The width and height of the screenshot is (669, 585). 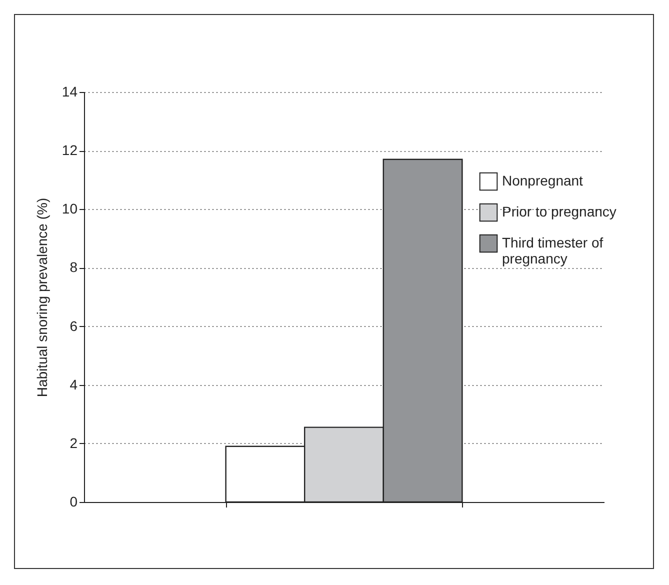 I want to click on y-axis-title: Habitual snoring prevalence (%), so click(x=42, y=298).